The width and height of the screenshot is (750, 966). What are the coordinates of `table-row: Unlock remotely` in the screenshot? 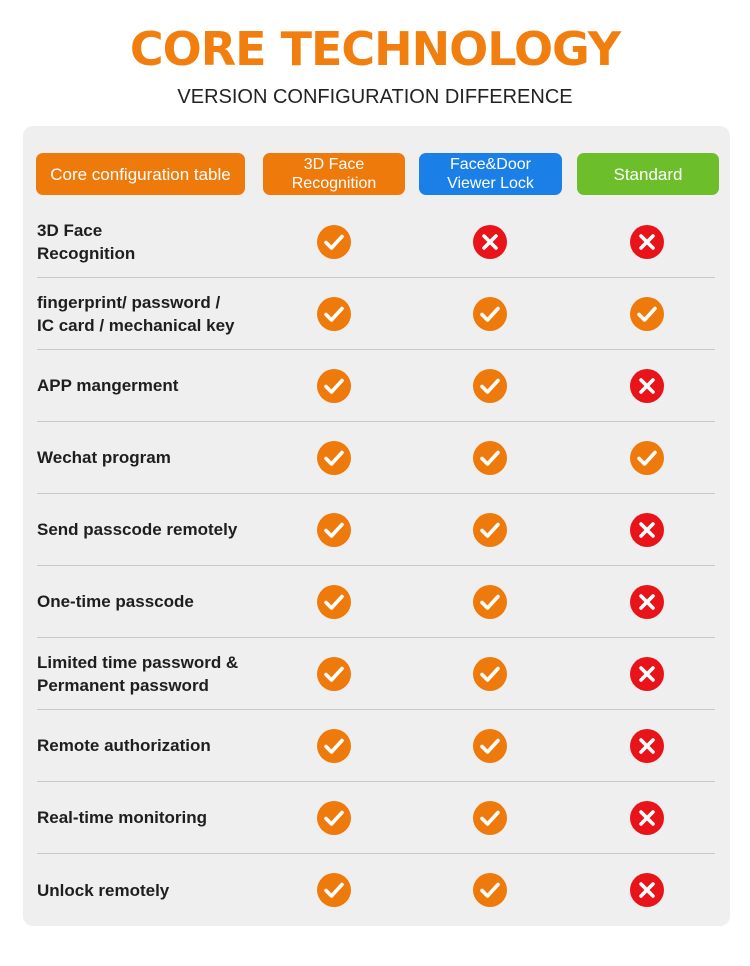 It's located at (376, 890).